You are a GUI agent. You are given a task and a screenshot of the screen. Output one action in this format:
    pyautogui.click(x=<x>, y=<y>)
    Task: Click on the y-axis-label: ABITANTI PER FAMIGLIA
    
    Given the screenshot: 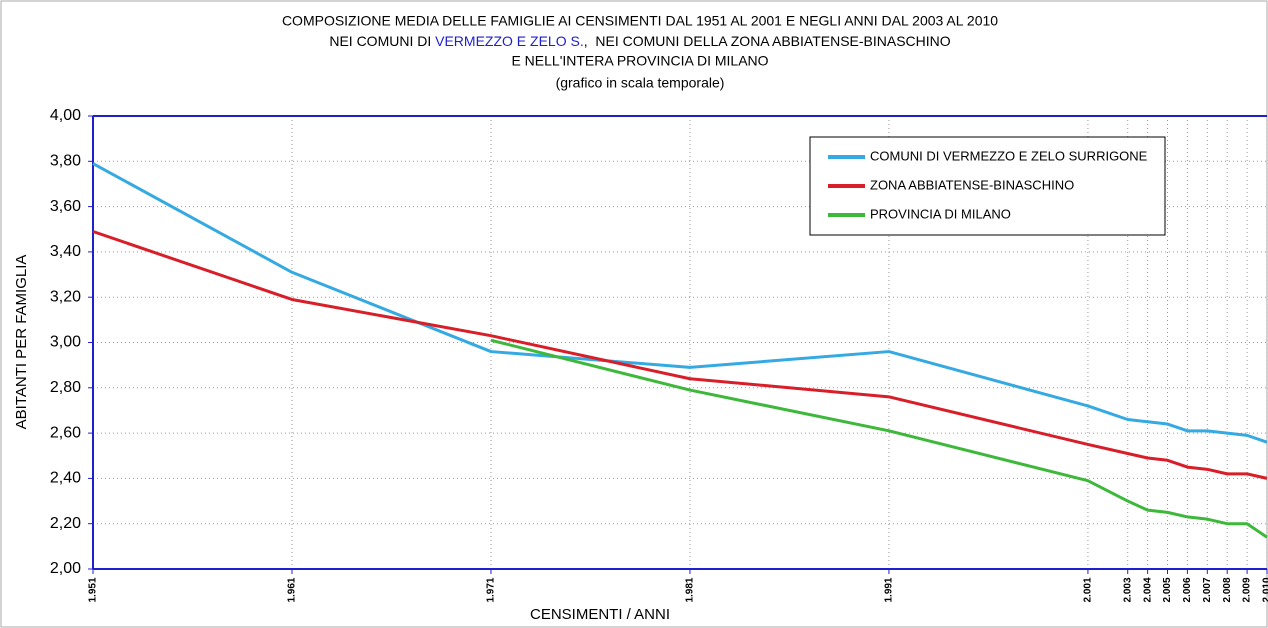 What is the action you would take?
    pyautogui.click(x=21, y=342)
    